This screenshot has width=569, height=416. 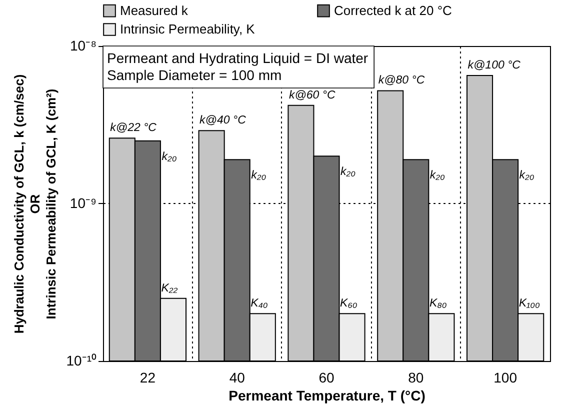 I want to click on annotation: k@40 °C, so click(x=223, y=120).